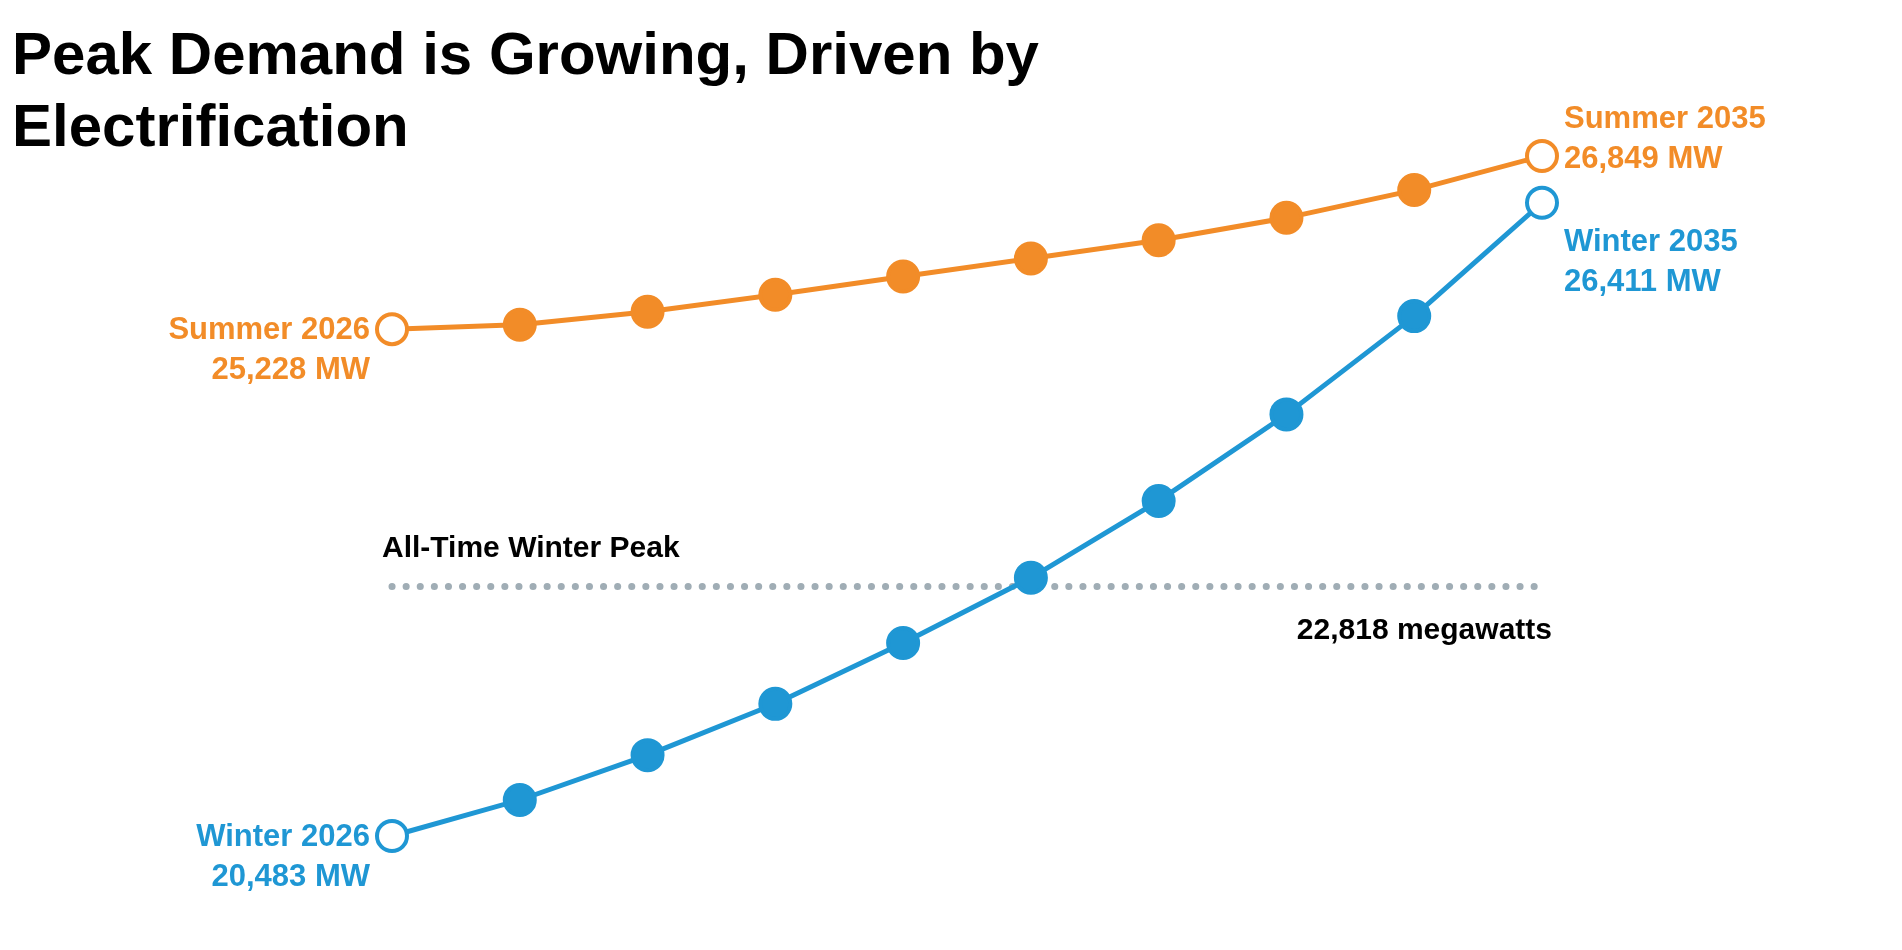 The image size is (1902, 950). Describe the element at coordinates (1651, 260) in the screenshot. I see `data-label: Winter 2035 26,411 MW` at that location.